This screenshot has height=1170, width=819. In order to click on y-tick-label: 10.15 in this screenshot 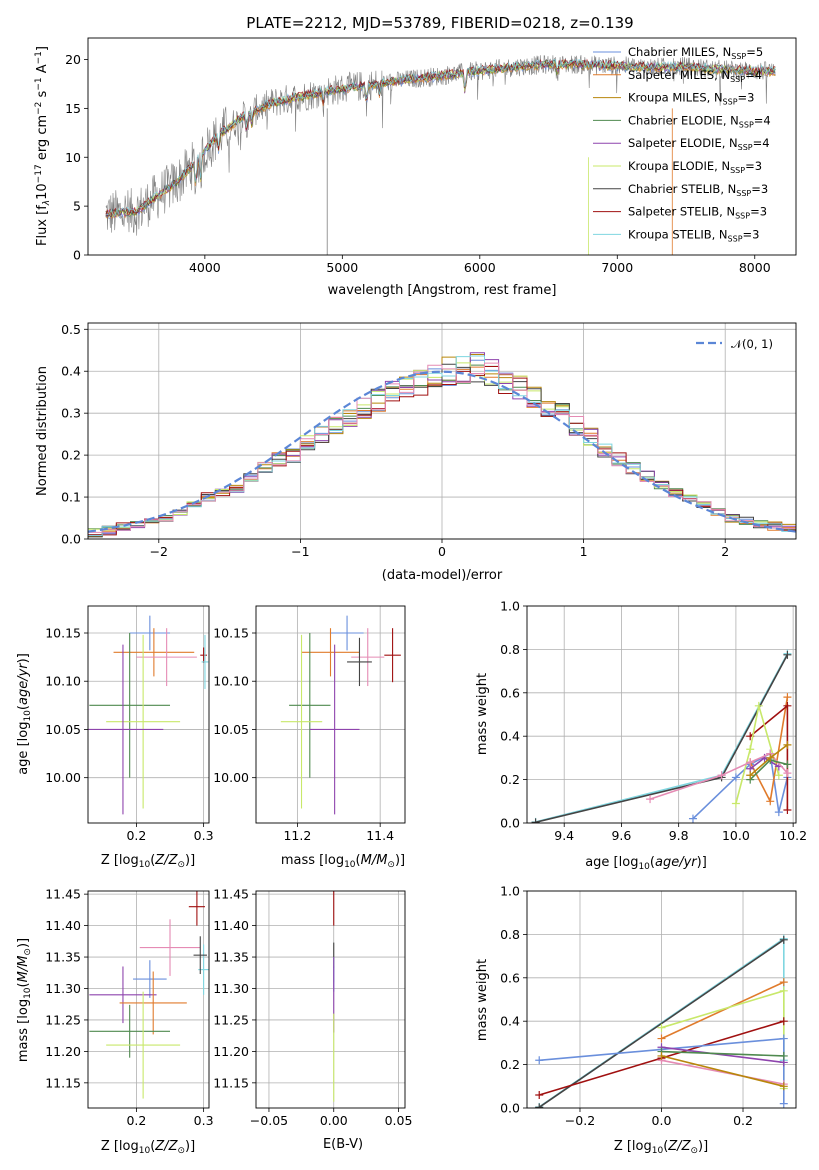, I will do `click(63, 633)`.